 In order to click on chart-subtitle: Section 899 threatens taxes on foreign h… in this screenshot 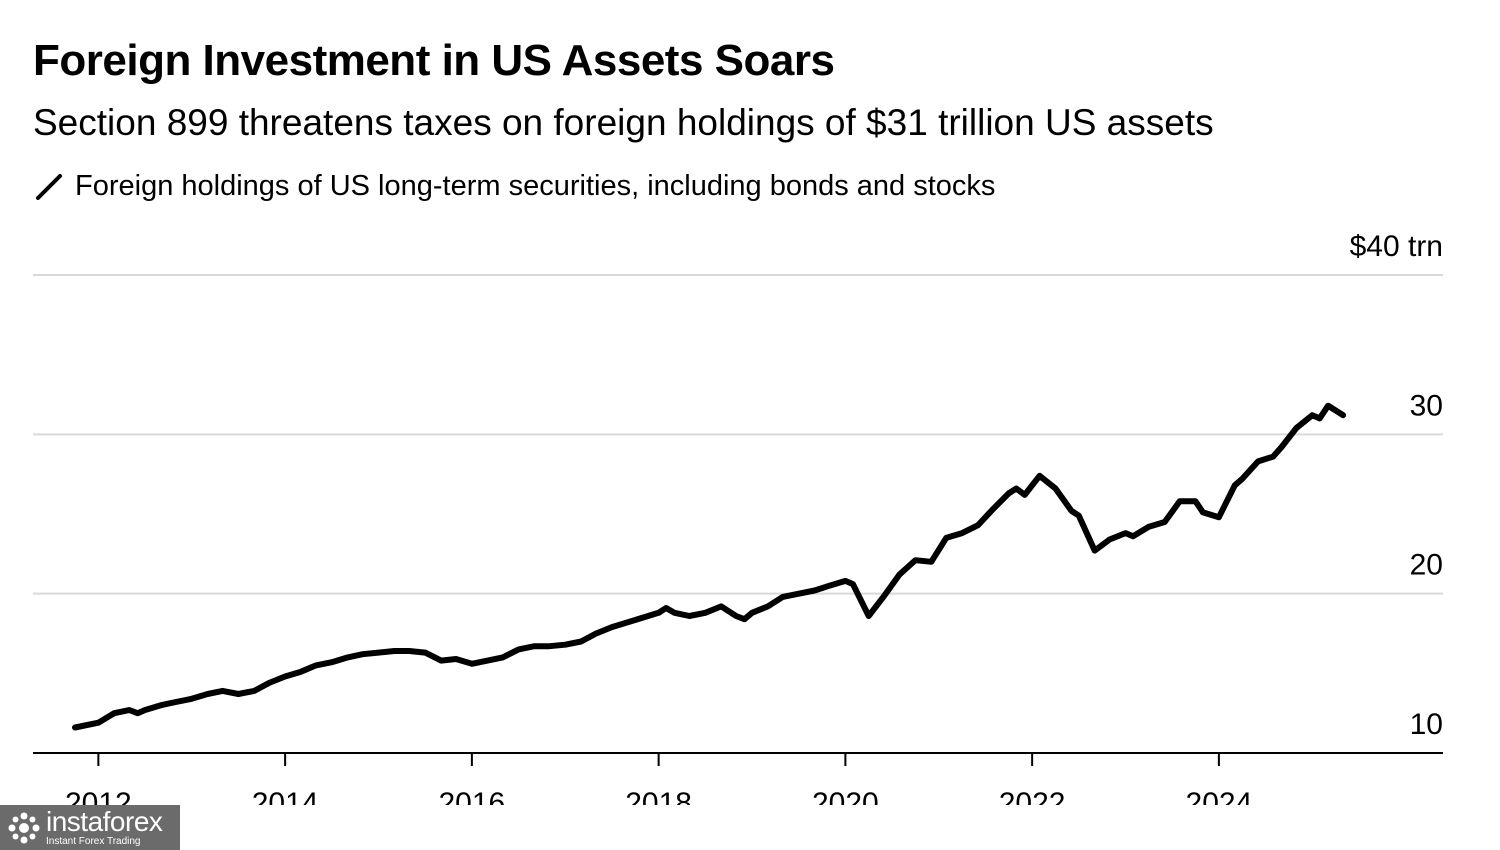, I will do `click(623, 122)`.